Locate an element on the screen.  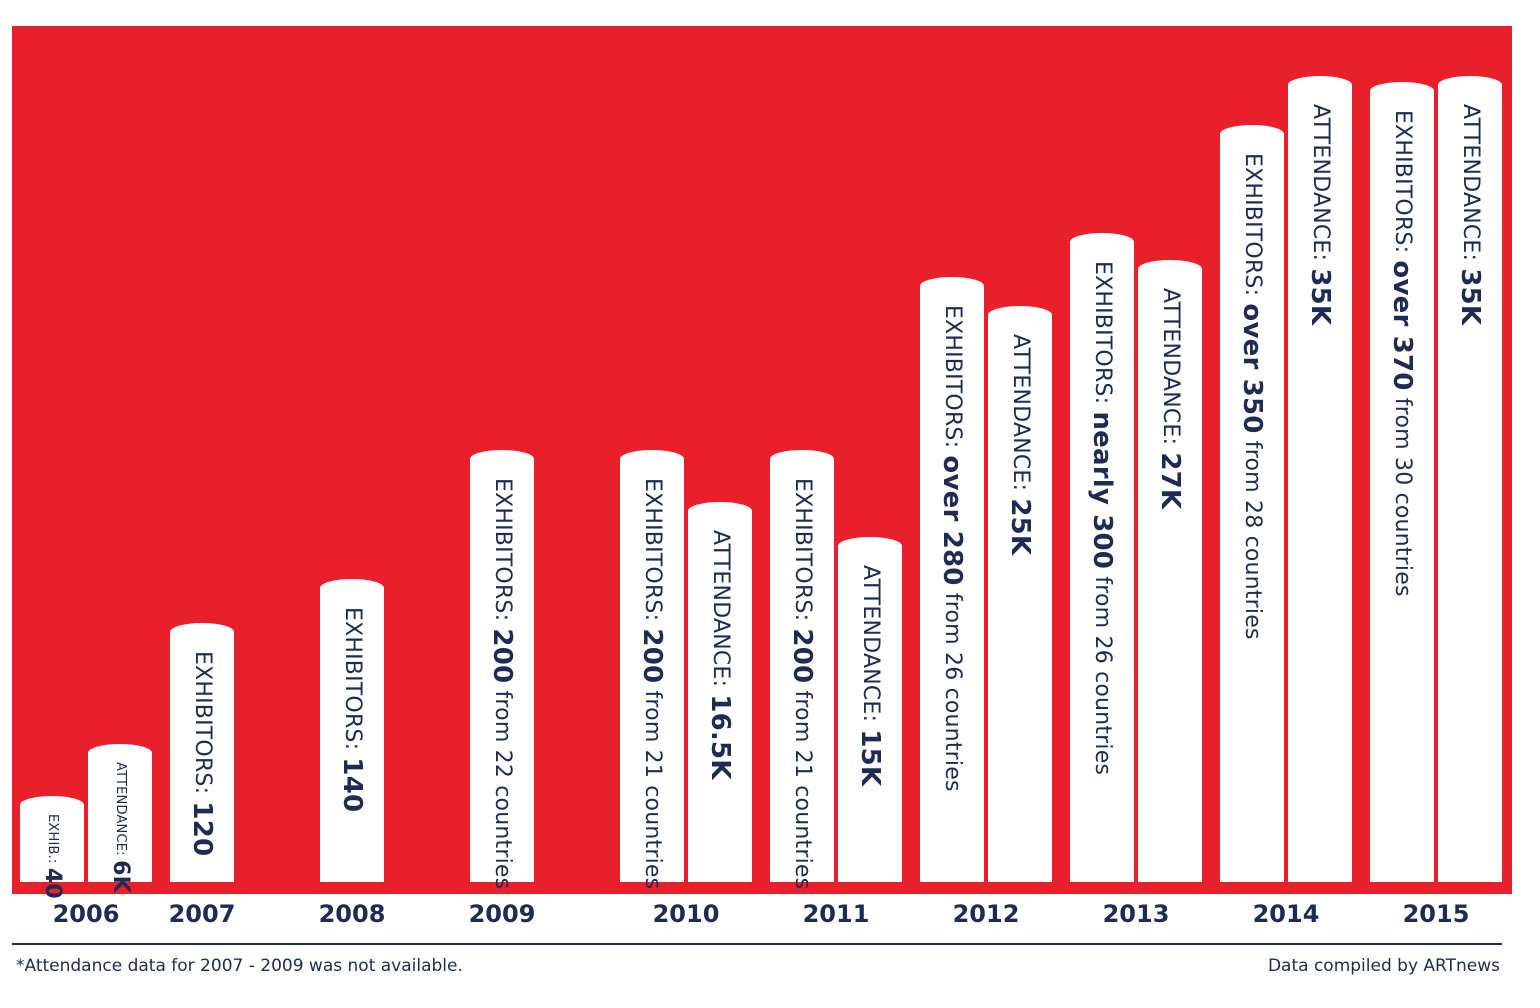
bar-label: EXHIB.: 40 is located at coordinates (52, 856).